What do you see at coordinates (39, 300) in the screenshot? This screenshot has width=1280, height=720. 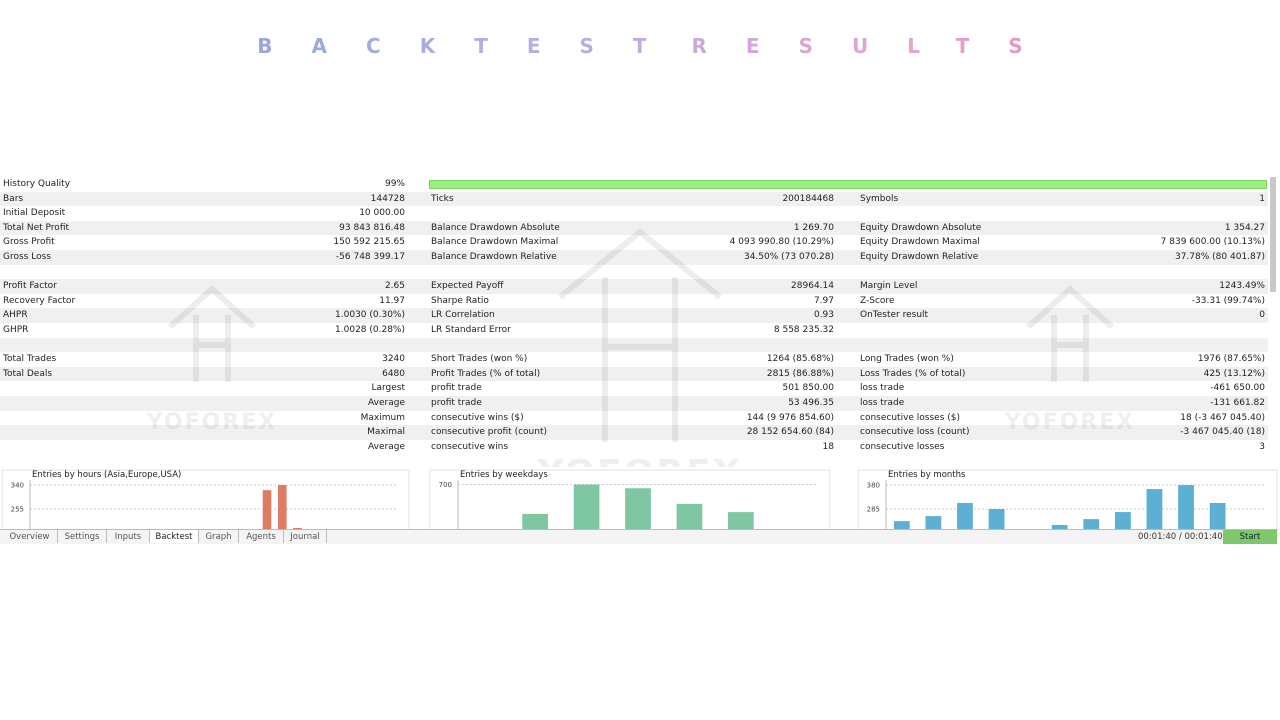 I see `cell-label: Recovery Factor` at bounding box center [39, 300].